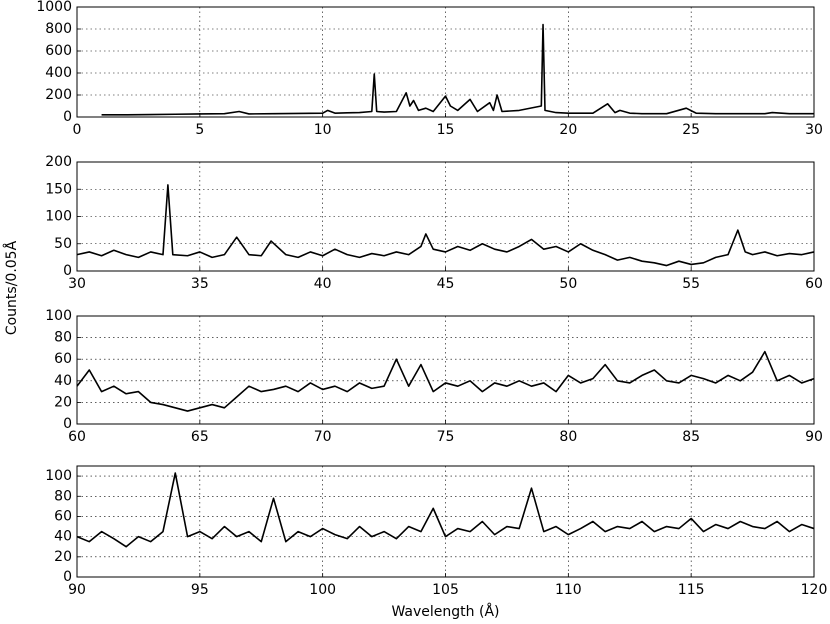  I want to click on x-tick-label: 45, so click(446, 284).